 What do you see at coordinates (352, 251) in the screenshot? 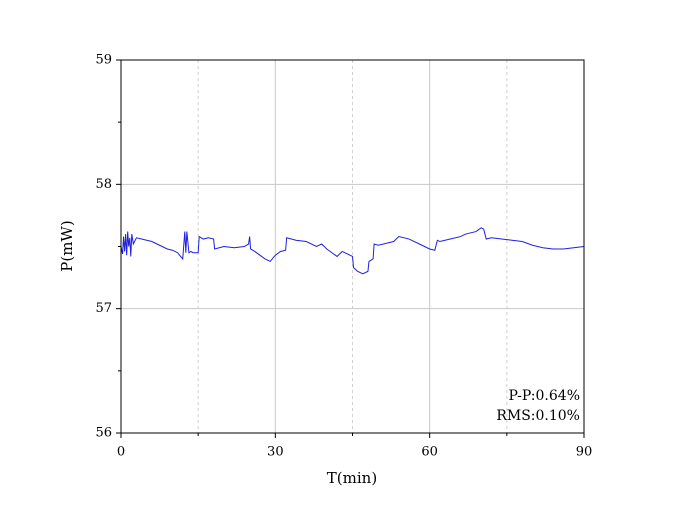
I see `data-line` at bounding box center [352, 251].